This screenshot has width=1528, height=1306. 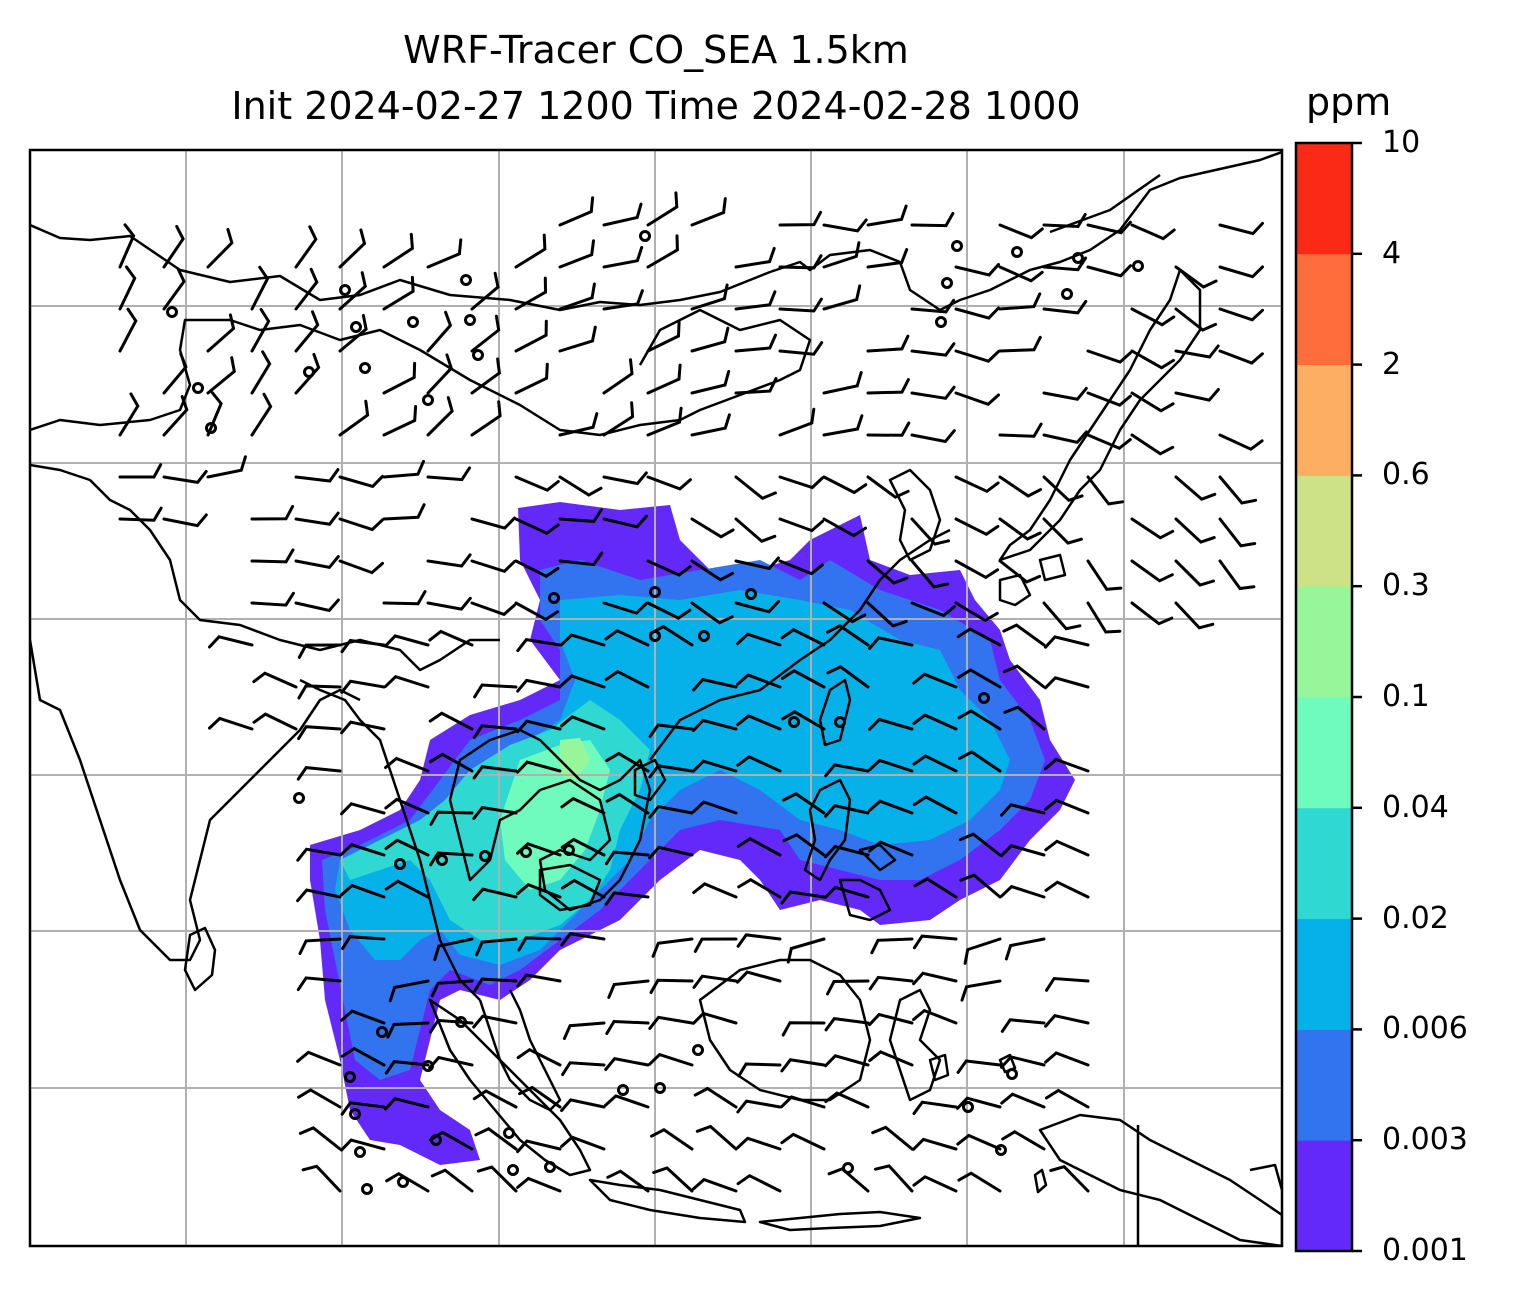 What do you see at coordinates (1349, 102) in the screenshot?
I see `colorbar-unit-label: ppm` at bounding box center [1349, 102].